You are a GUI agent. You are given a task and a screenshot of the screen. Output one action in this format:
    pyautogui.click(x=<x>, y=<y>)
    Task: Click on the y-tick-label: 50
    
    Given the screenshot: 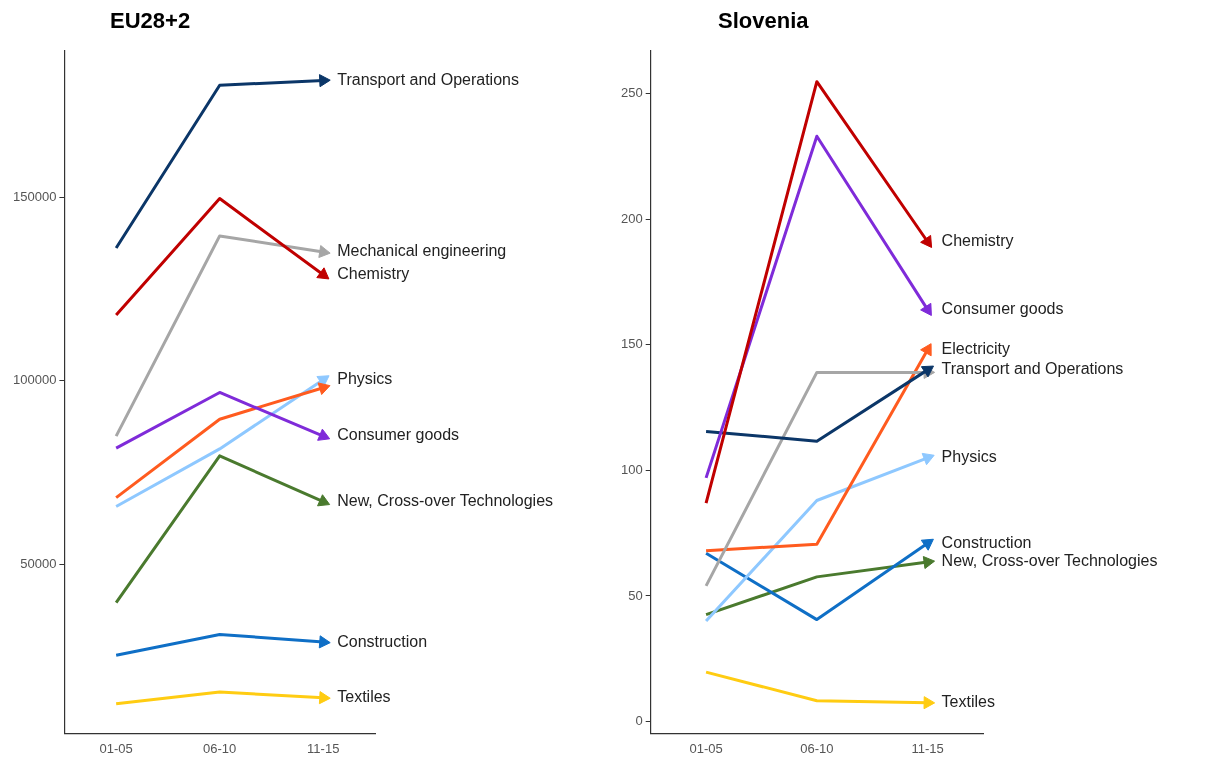 What is the action you would take?
    pyautogui.click(x=635, y=595)
    